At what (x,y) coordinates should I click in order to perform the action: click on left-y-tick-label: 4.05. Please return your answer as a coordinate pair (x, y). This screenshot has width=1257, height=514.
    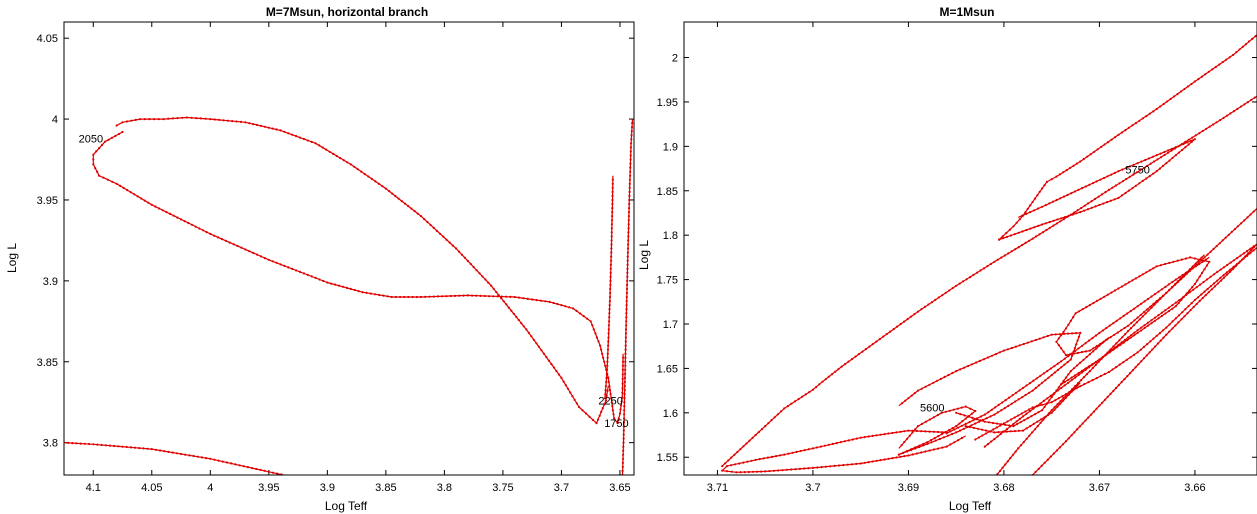
    Looking at the image, I should click on (47, 39).